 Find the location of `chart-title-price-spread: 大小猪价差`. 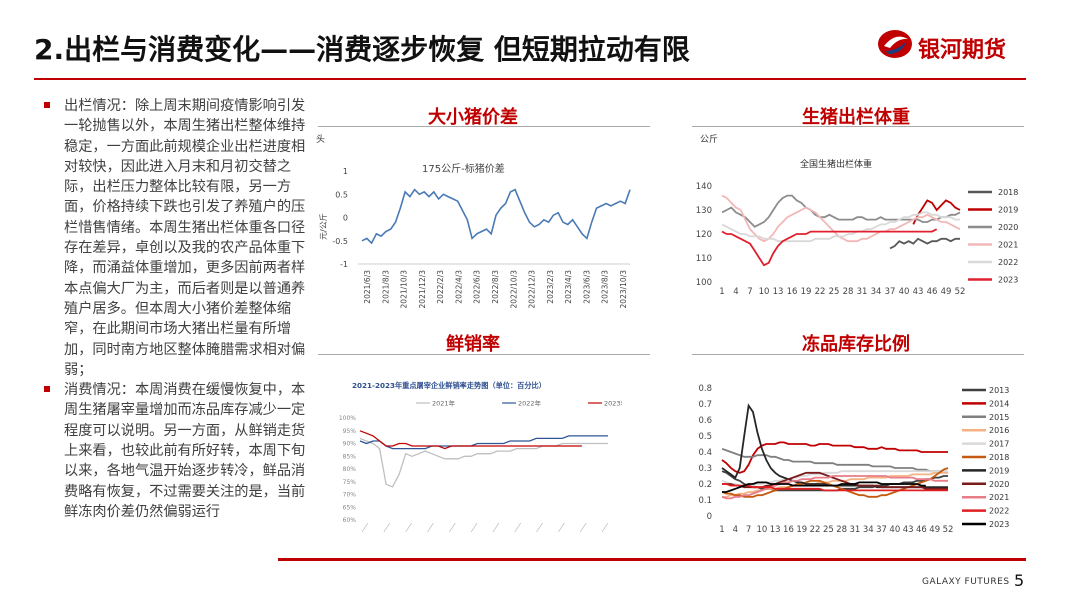

chart-title-price-spread: 大小猪价差 is located at coordinates (473, 117).